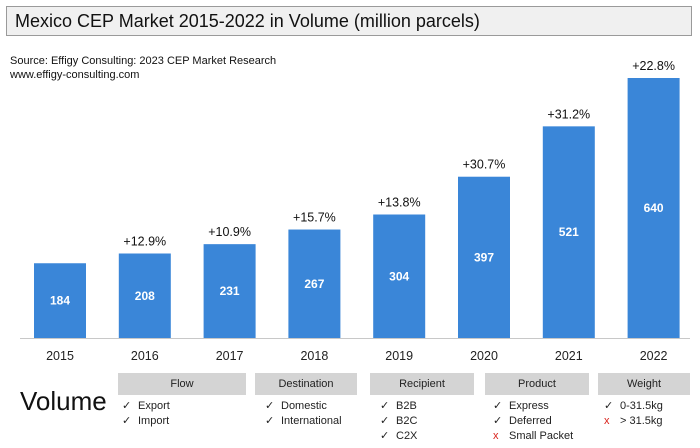 The width and height of the screenshot is (700, 448). Describe the element at coordinates (529, 406) in the screenshot. I see `item-label: Express` at that location.